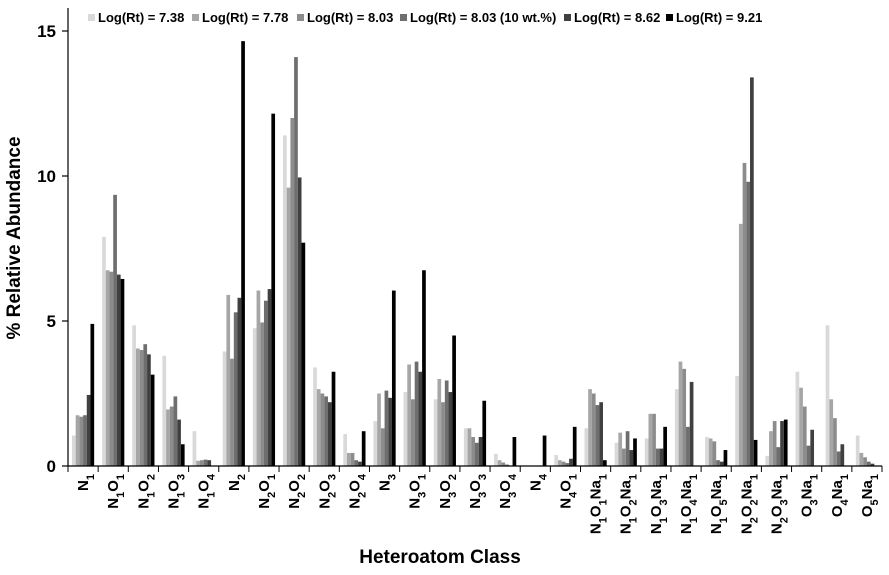  Describe the element at coordinates (840, 495) in the screenshot. I see `x-tick-label: O4Na1` at that location.